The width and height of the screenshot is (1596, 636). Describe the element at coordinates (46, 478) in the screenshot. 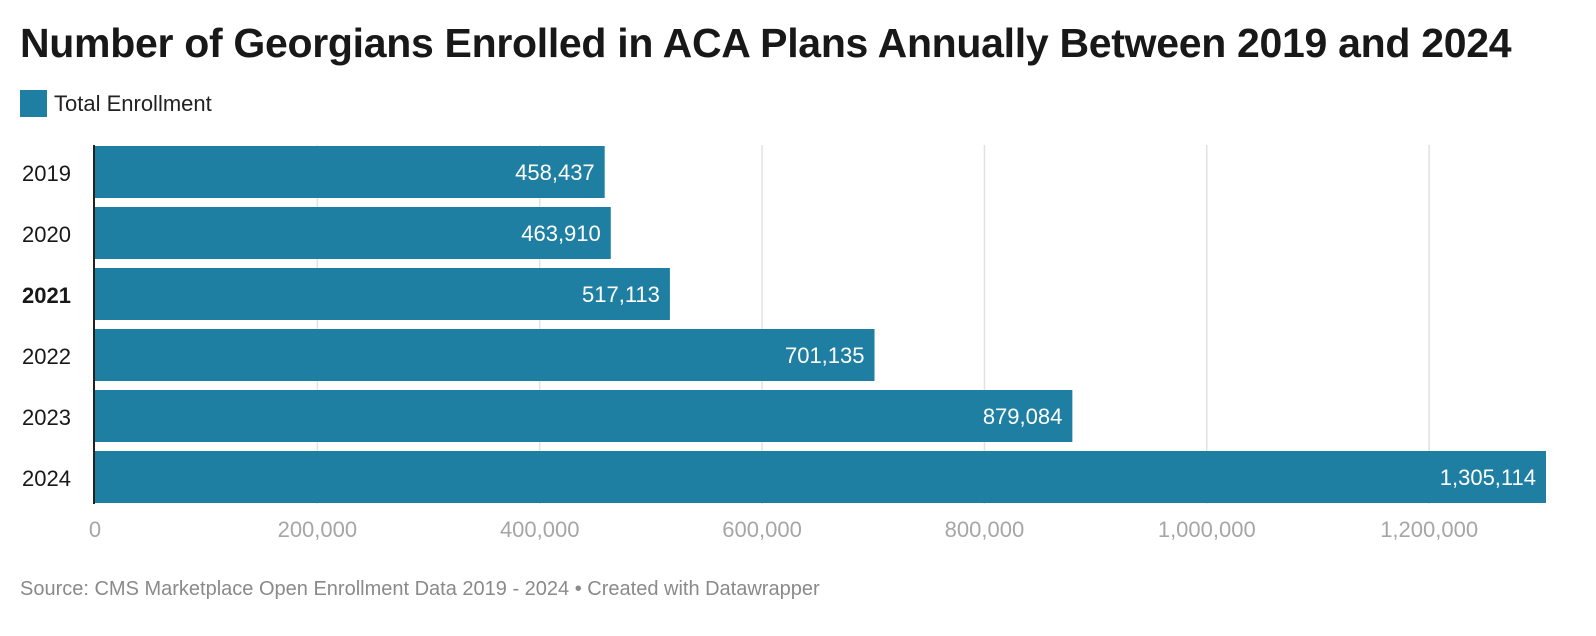

I see `category-label: 2024` at that location.